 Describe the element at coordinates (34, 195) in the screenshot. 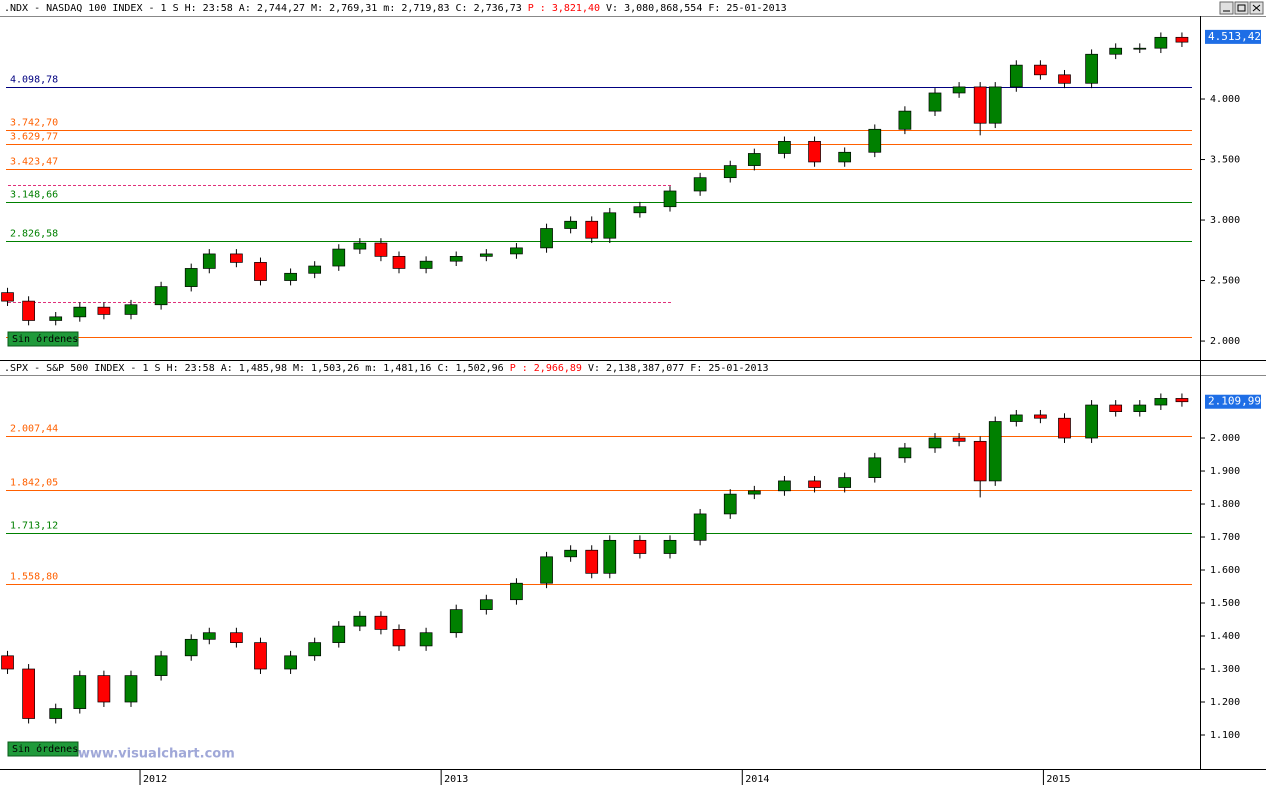

I see `level-label: 3.148,66` at that location.